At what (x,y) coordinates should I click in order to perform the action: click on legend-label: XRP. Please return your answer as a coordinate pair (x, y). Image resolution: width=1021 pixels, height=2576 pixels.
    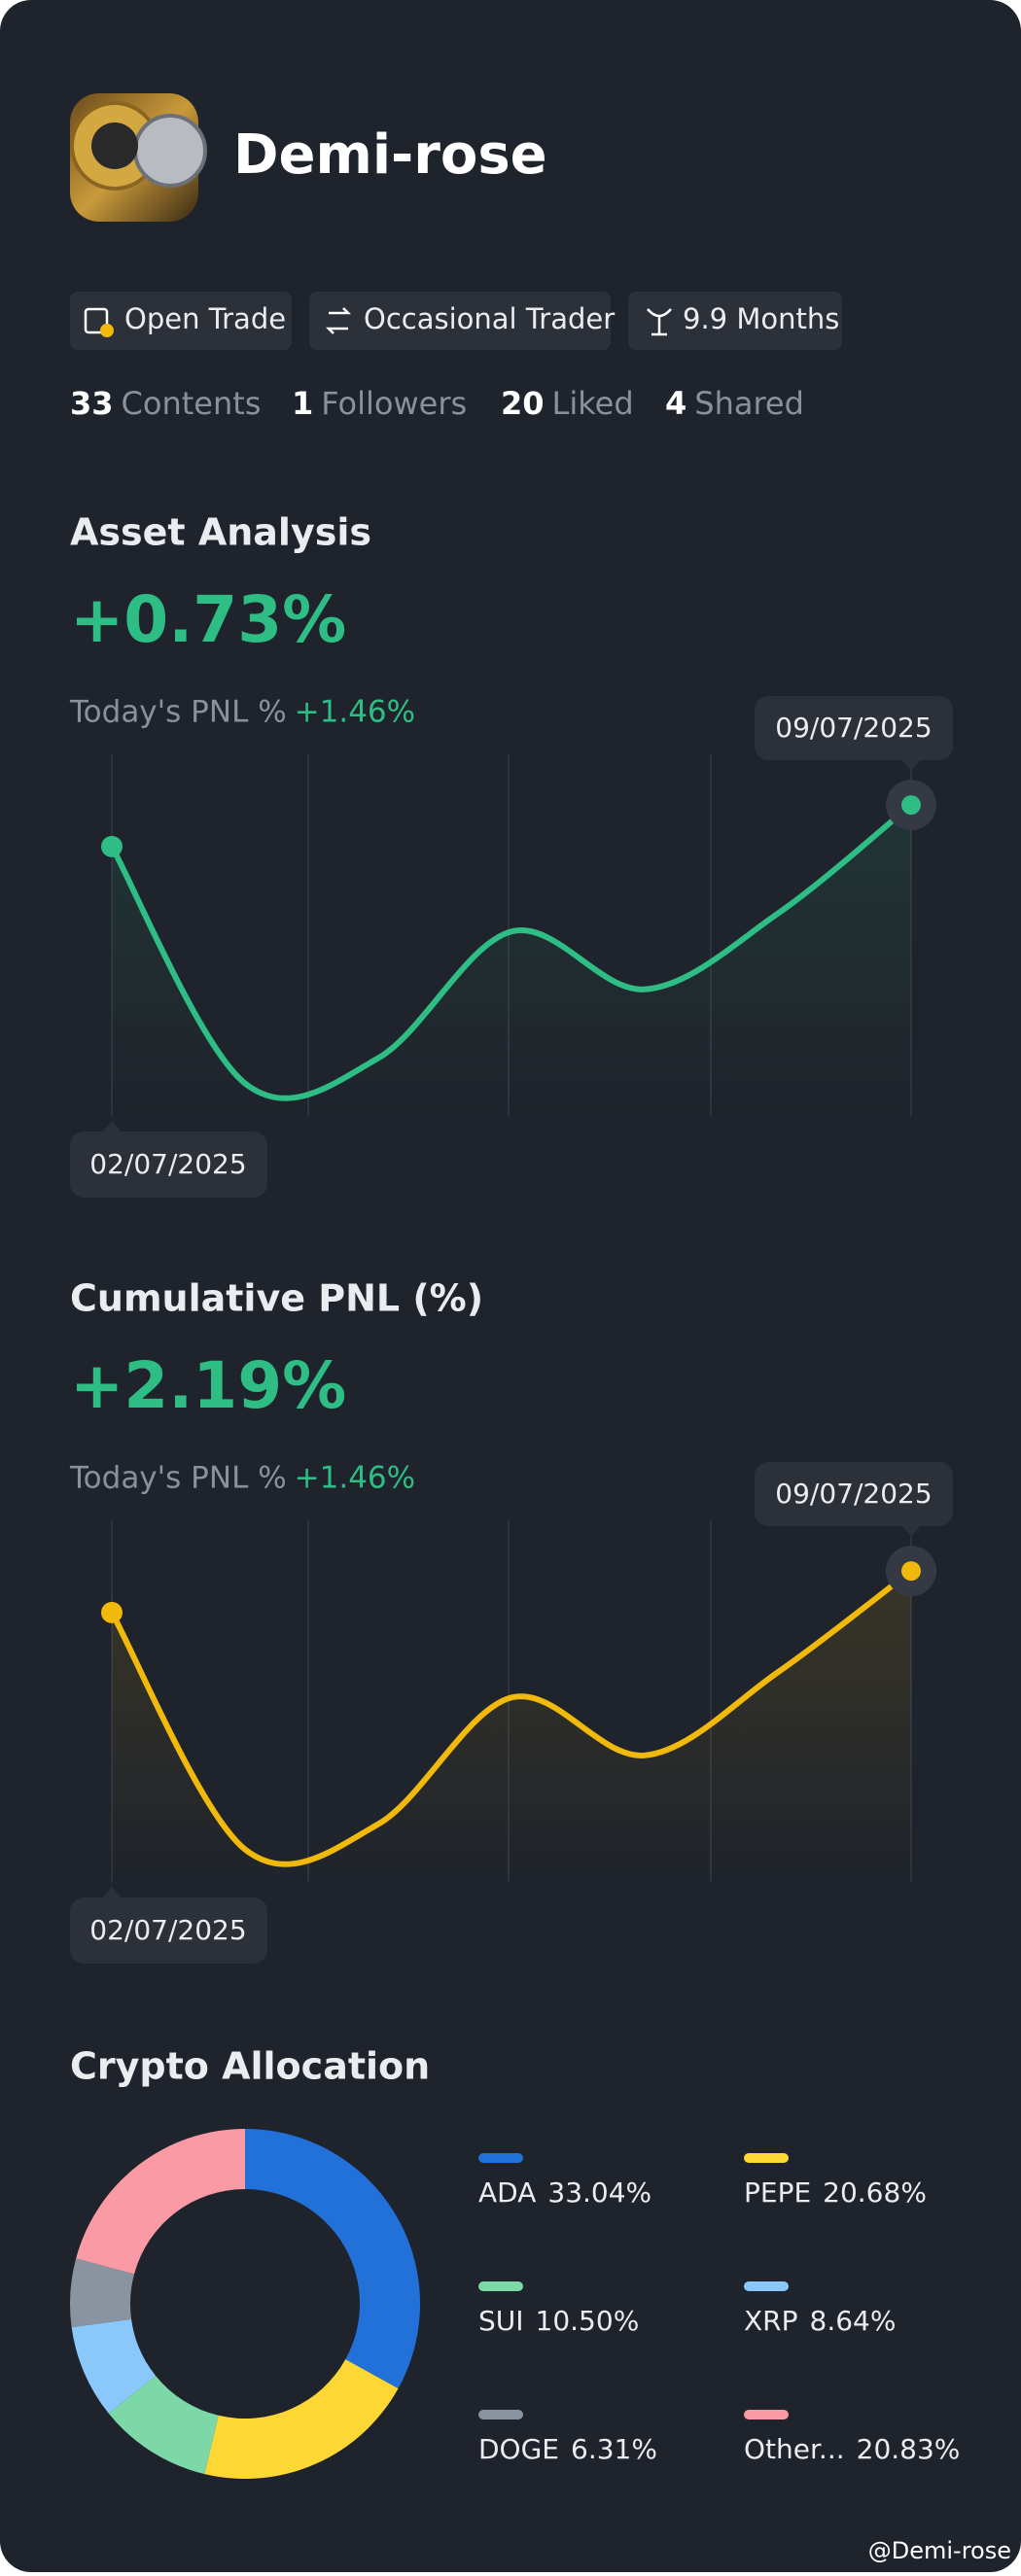
    Looking at the image, I should click on (771, 2321).